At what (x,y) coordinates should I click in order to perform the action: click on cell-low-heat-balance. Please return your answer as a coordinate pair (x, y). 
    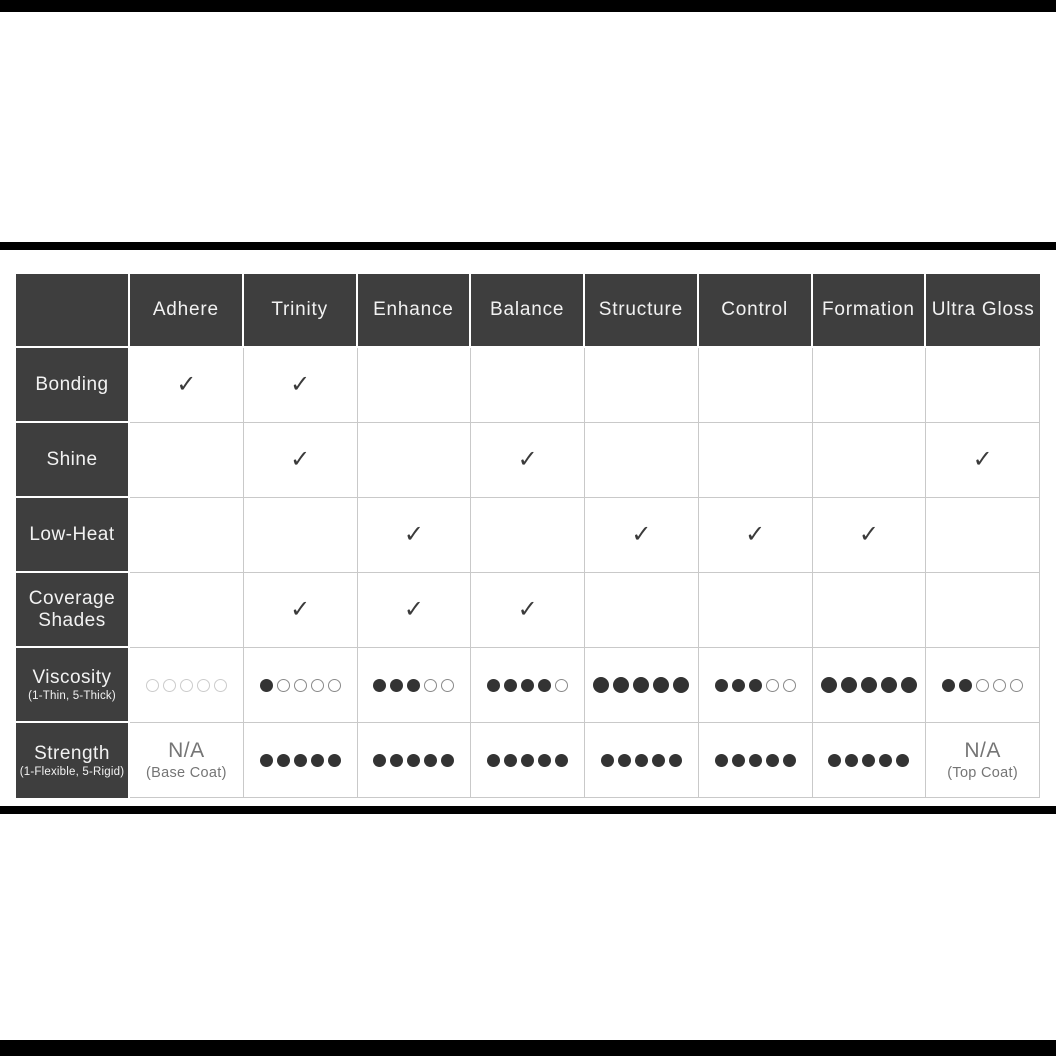
    Looking at the image, I should click on (528, 535).